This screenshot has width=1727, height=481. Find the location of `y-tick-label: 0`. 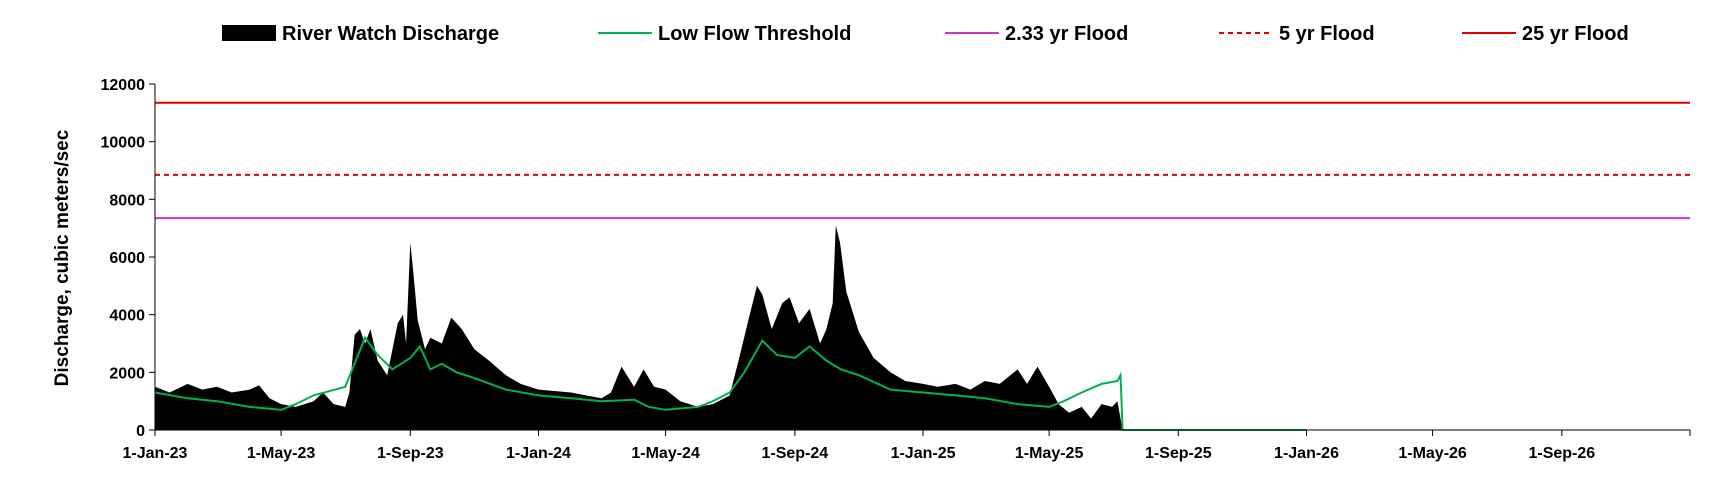

y-tick-label: 0 is located at coordinates (140, 431).